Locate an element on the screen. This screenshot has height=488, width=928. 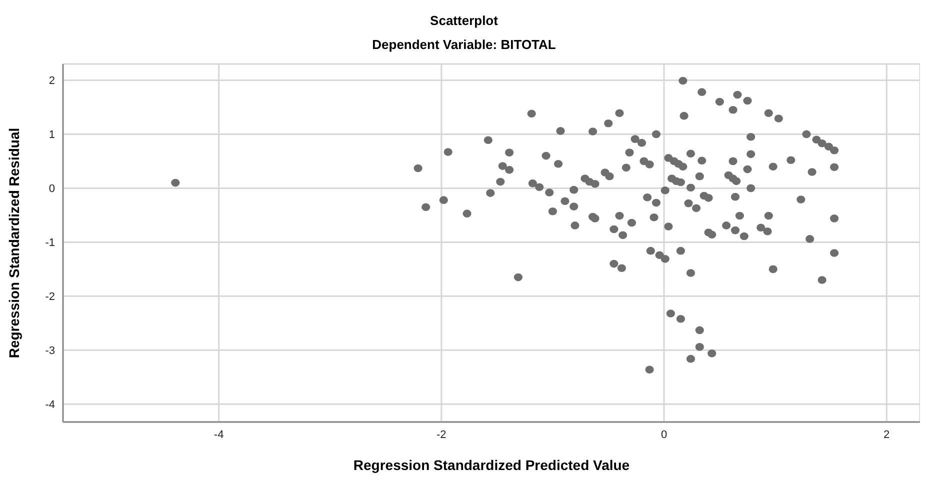
y-tick-label: -3 is located at coordinates (50, 351).